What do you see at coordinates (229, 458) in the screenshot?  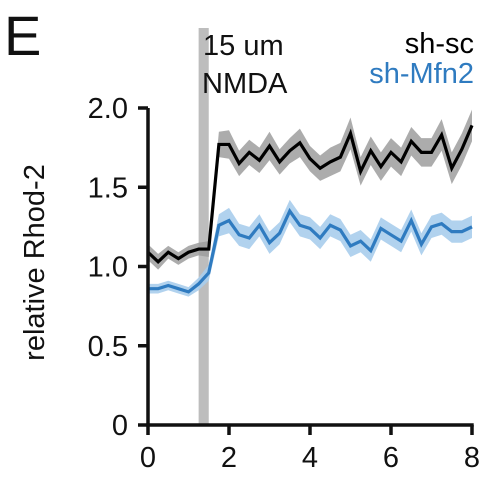 I see `x-tick-label: 2` at bounding box center [229, 458].